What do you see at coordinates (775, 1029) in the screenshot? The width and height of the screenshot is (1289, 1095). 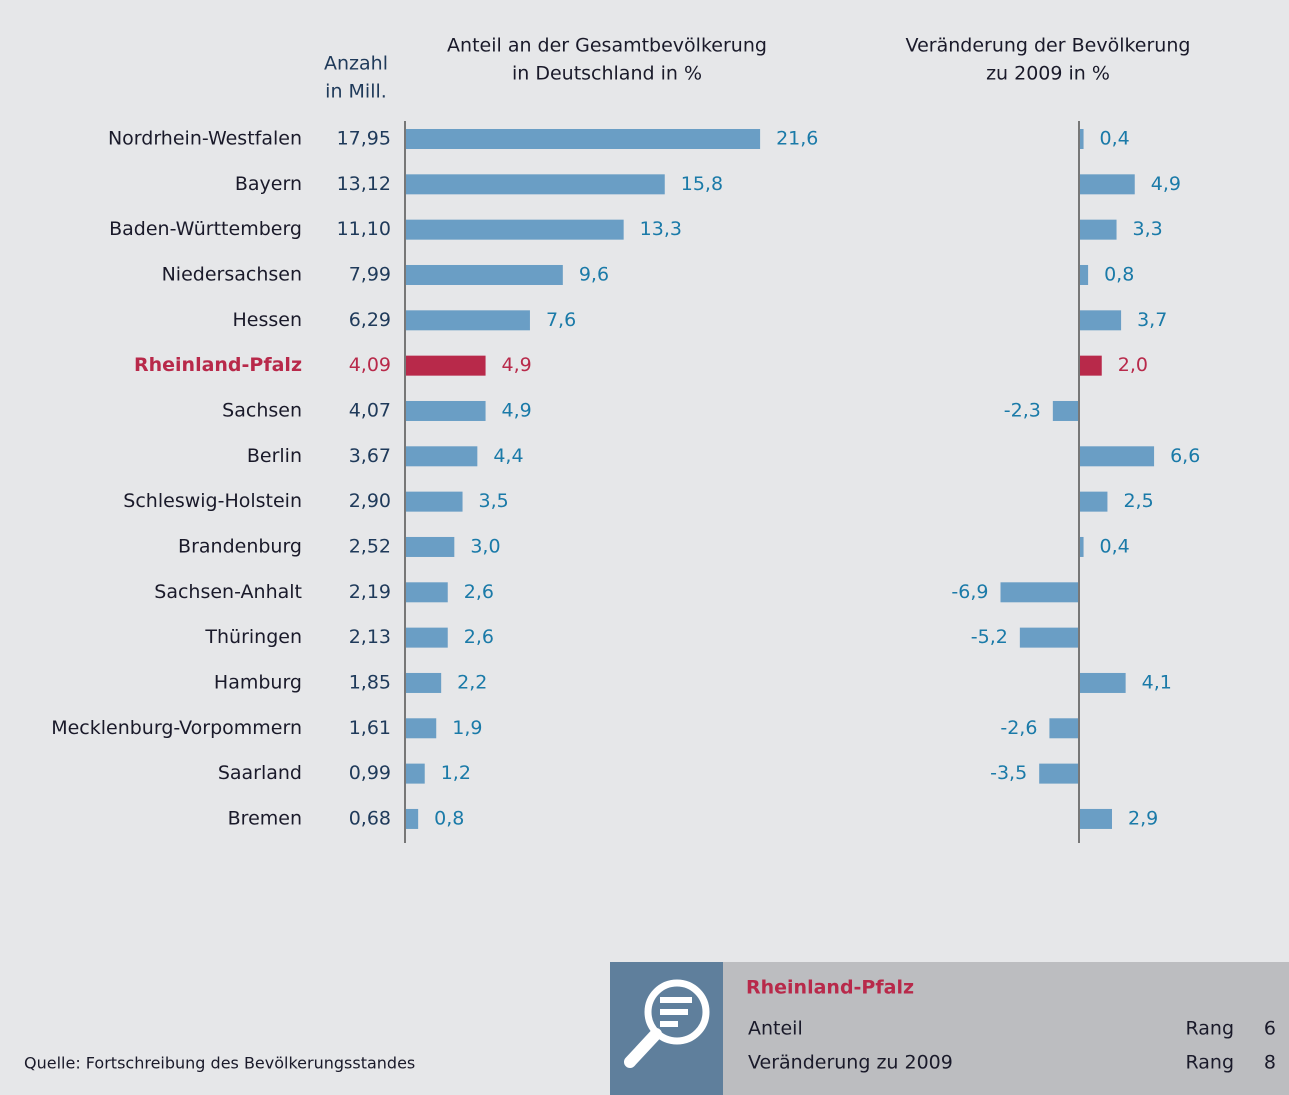 I see `info-label: Anteil` at bounding box center [775, 1029].